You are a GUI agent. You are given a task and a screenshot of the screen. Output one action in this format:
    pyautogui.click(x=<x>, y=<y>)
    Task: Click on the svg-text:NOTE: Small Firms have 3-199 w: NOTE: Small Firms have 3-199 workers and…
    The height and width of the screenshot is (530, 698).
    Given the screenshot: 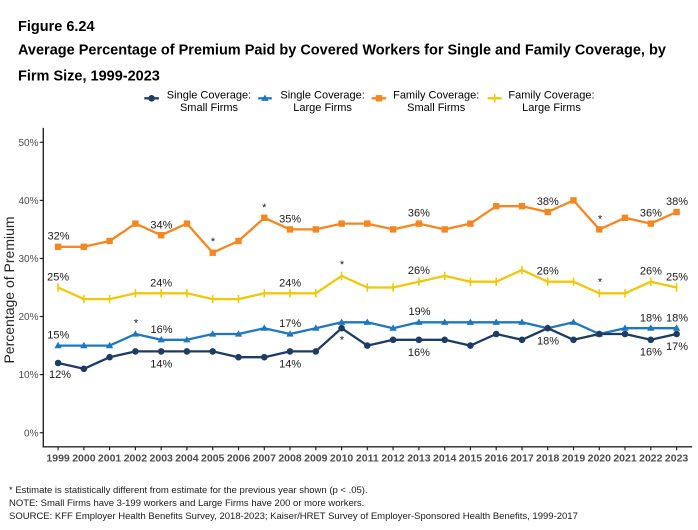 What is the action you would take?
    pyautogui.click(x=186, y=503)
    